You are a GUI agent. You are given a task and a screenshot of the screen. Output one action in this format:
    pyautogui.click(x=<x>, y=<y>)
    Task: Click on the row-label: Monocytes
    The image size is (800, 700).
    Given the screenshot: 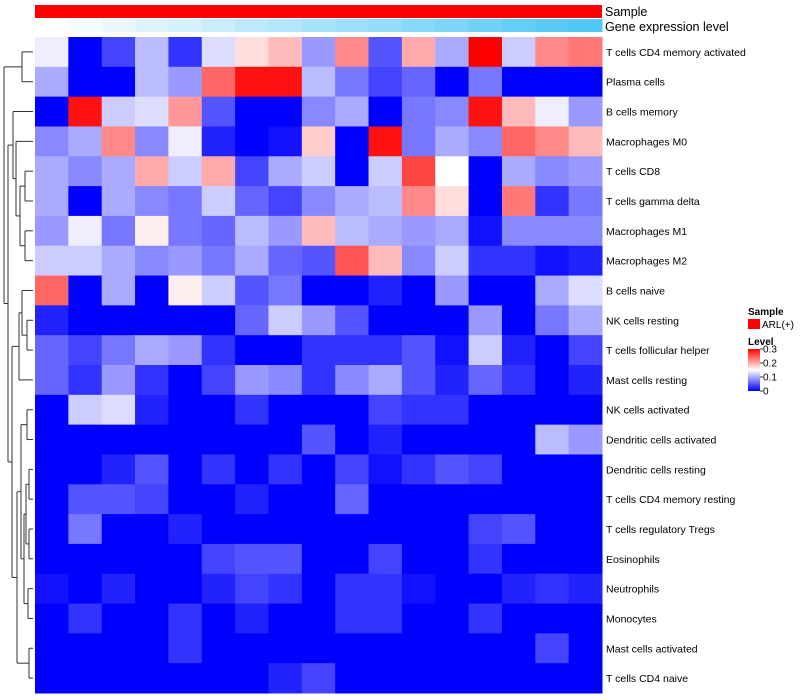 What is the action you would take?
    pyautogui.click(x=631, y=619)
    